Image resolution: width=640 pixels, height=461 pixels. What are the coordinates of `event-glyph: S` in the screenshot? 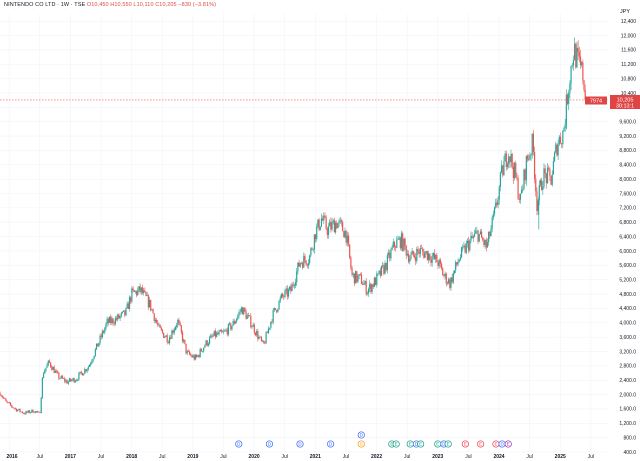 It's located at (361, 444).